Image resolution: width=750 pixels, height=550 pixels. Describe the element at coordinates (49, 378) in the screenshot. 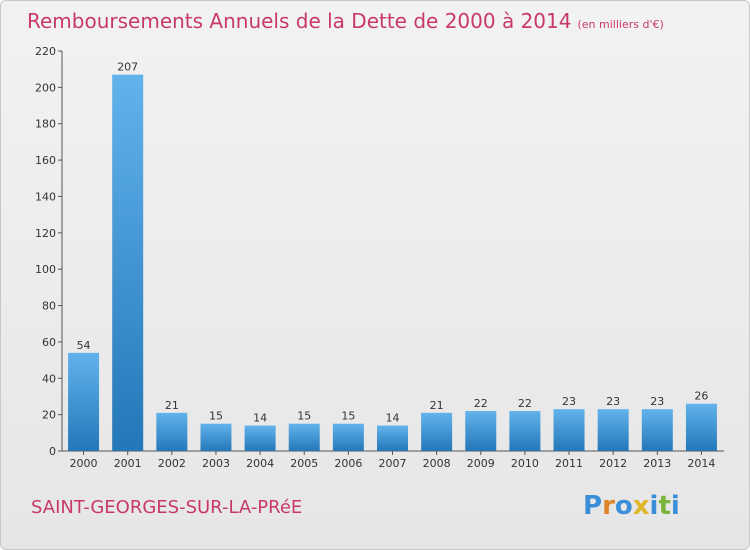

I see `y-tick-label: 40` at that location.